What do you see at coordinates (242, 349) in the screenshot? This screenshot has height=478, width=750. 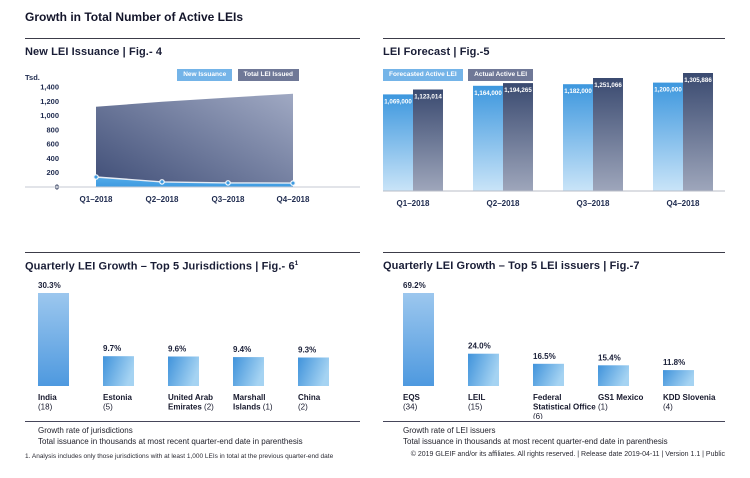 I see `percentage-label: 9.4%` at bounding box center [242, 349].